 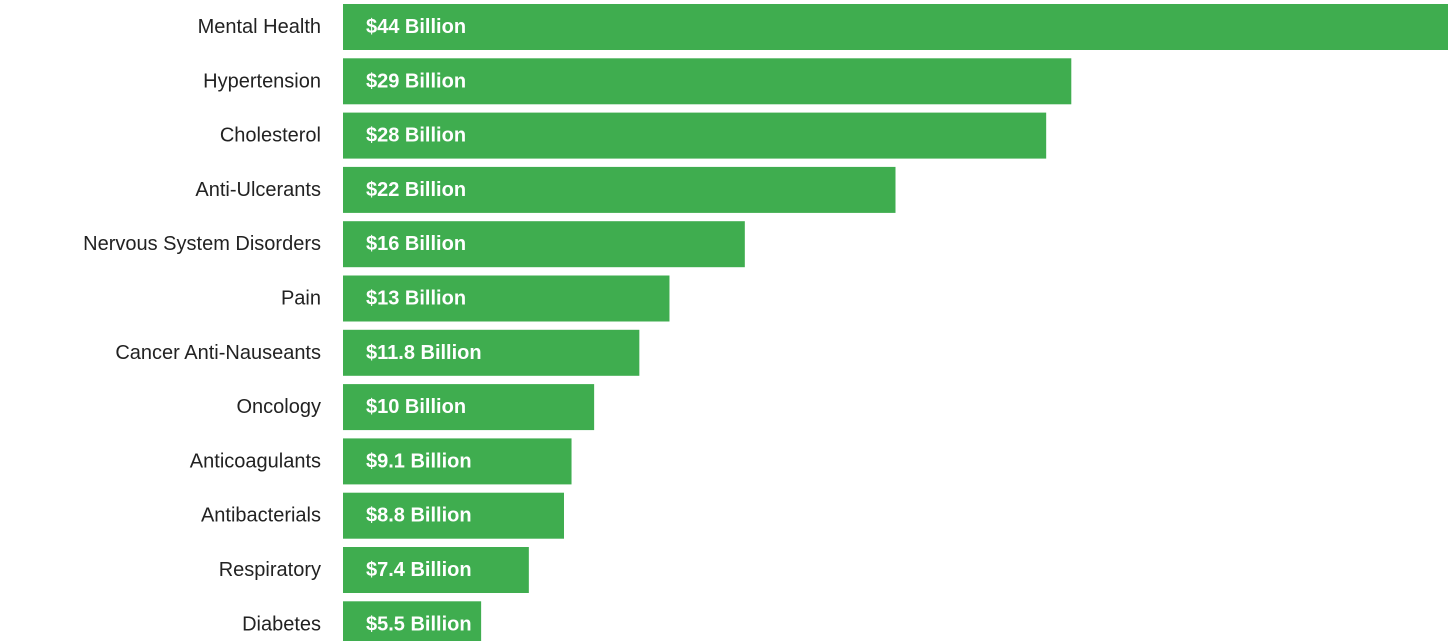 I want to click on bar-oncology, so click(x=469, y=407).